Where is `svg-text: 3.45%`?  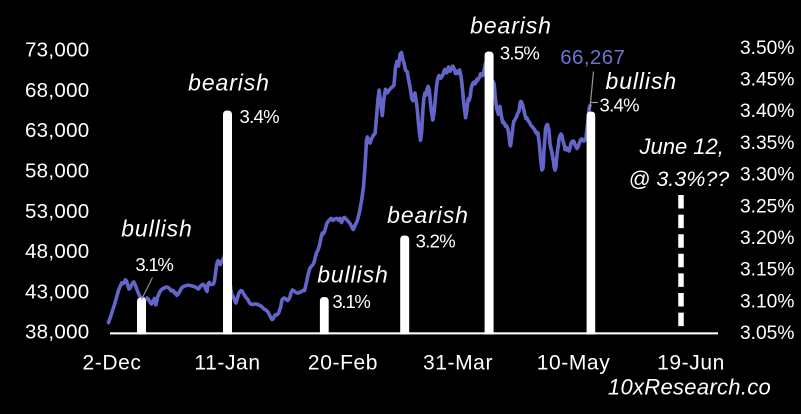
svg-text: 3.45% is located at coordinates (767, 80).